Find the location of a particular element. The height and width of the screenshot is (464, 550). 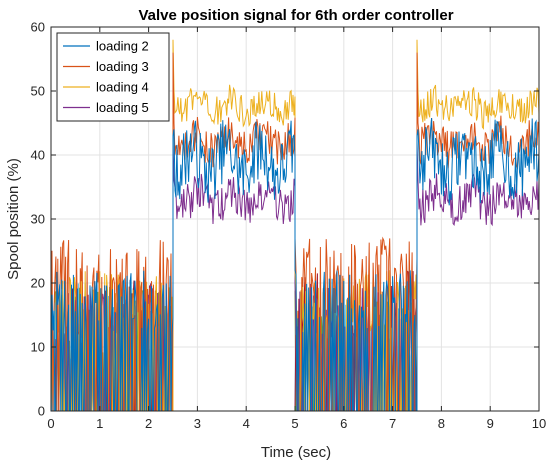

x-tick-label: 3 is located at coordinates (197, 423).